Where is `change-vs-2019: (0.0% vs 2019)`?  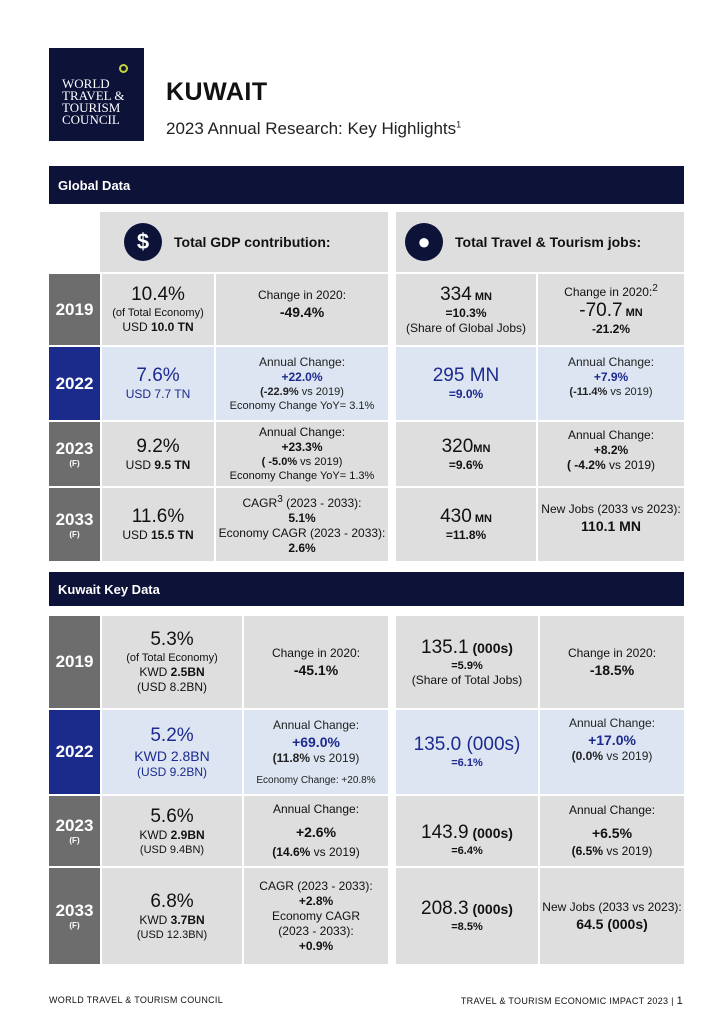 change-vs-2019: (0.0% vs 2019) is located at coordinates (612, 756).